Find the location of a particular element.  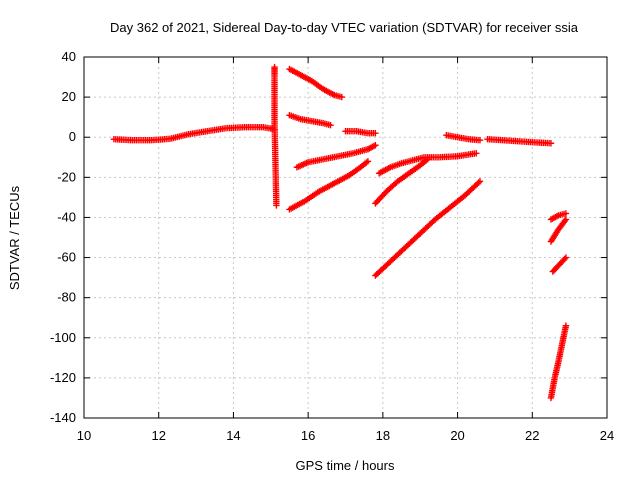

data-point-track-f is located at coordinates (375, 145).